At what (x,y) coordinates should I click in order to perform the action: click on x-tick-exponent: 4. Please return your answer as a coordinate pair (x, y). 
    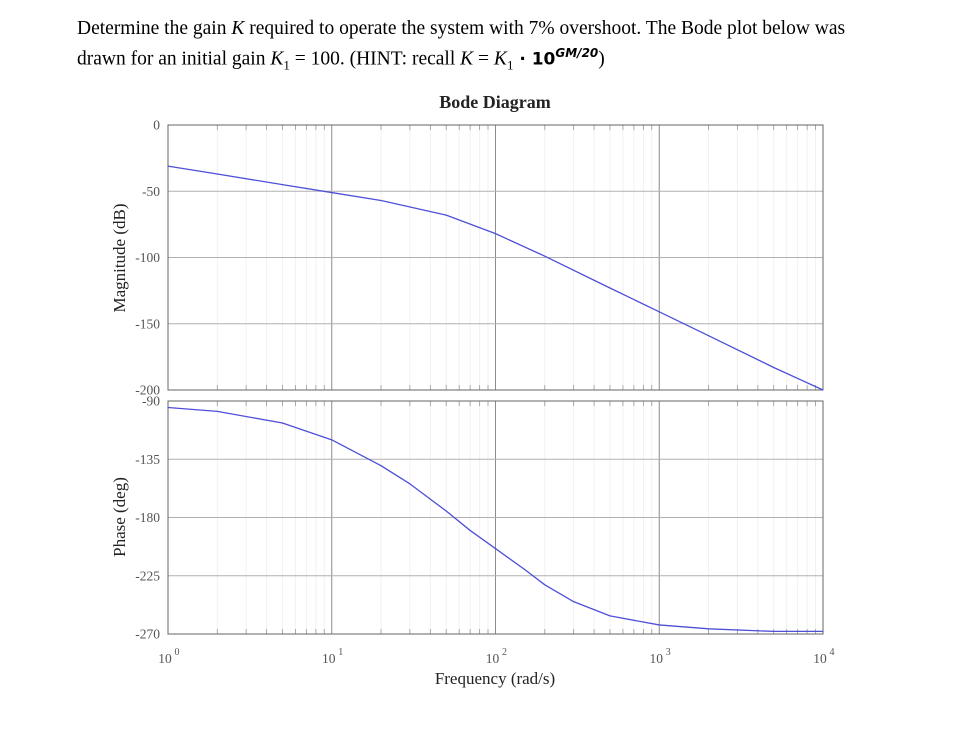
    Looking at the image, I should click on (832, 652).